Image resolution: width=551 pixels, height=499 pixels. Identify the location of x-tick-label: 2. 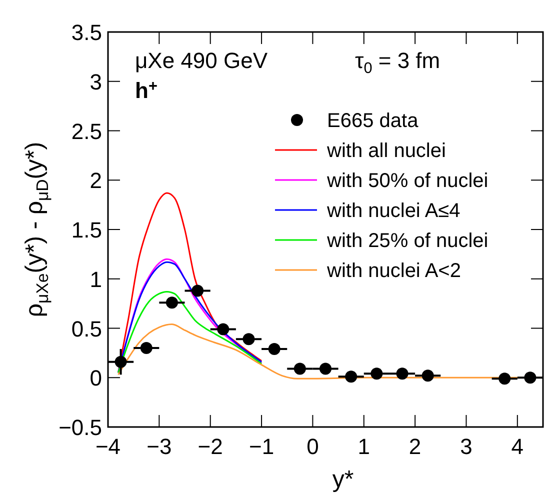
(415, 446).